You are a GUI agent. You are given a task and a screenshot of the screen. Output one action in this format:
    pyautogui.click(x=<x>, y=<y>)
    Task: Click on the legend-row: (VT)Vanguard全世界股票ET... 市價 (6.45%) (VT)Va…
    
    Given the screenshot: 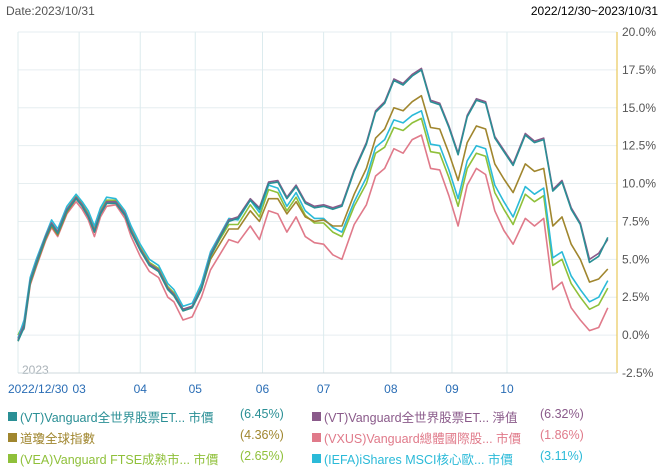 What is the action you would take?
    pyautogui.click(x=333, y=417)
    